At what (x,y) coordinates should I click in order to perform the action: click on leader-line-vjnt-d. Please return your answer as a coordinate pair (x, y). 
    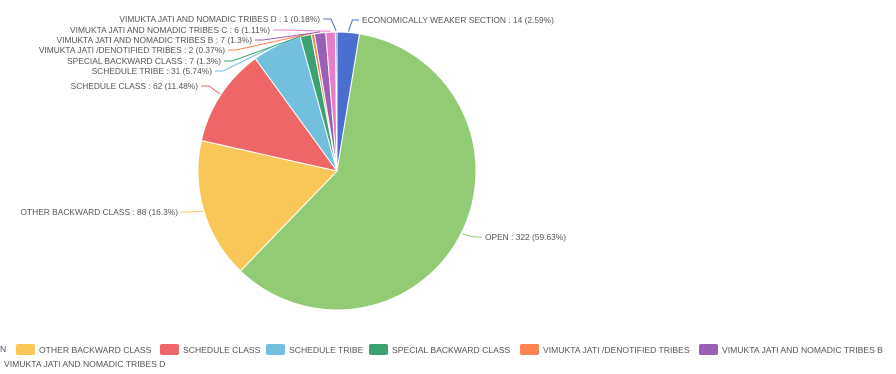
    Looking at the image, I should click on (330, 25).